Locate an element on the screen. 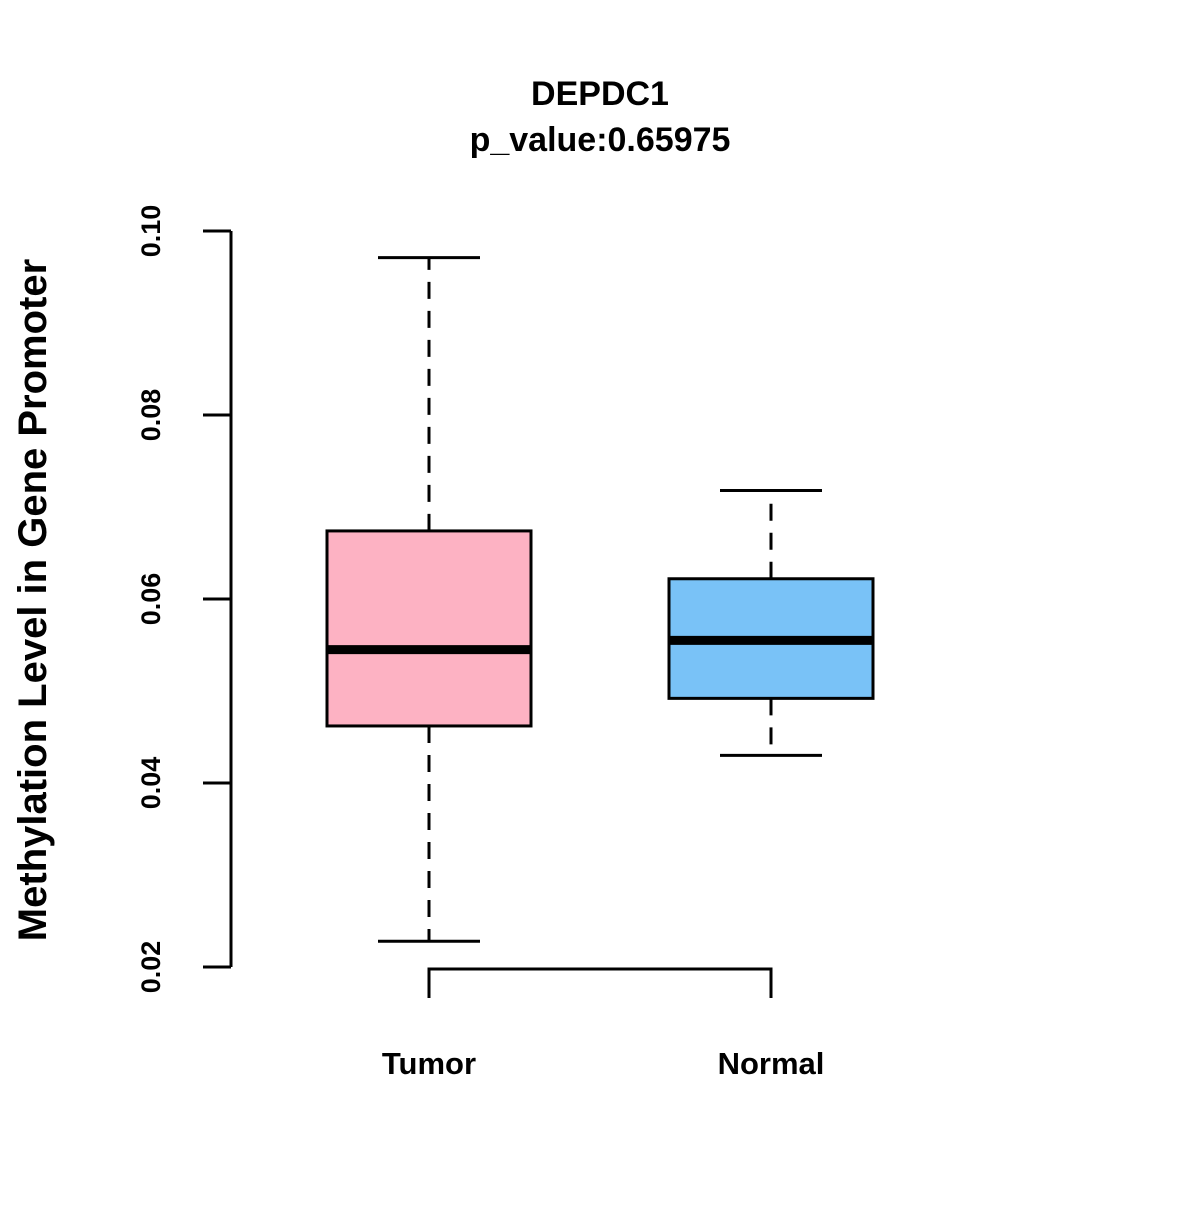 This screenshot has height=1205, width=1200. y-axis: 0.02 0.04 0.06 0.08 0.10 is located at coordinates (184, 599).